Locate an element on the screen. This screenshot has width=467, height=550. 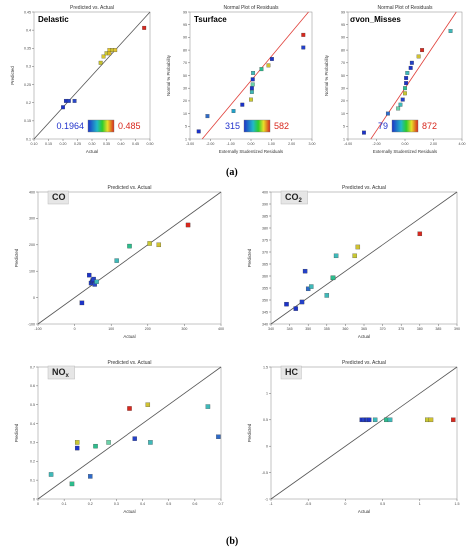
x-tick-label: -4.00 is located at coordinates (348, 144).